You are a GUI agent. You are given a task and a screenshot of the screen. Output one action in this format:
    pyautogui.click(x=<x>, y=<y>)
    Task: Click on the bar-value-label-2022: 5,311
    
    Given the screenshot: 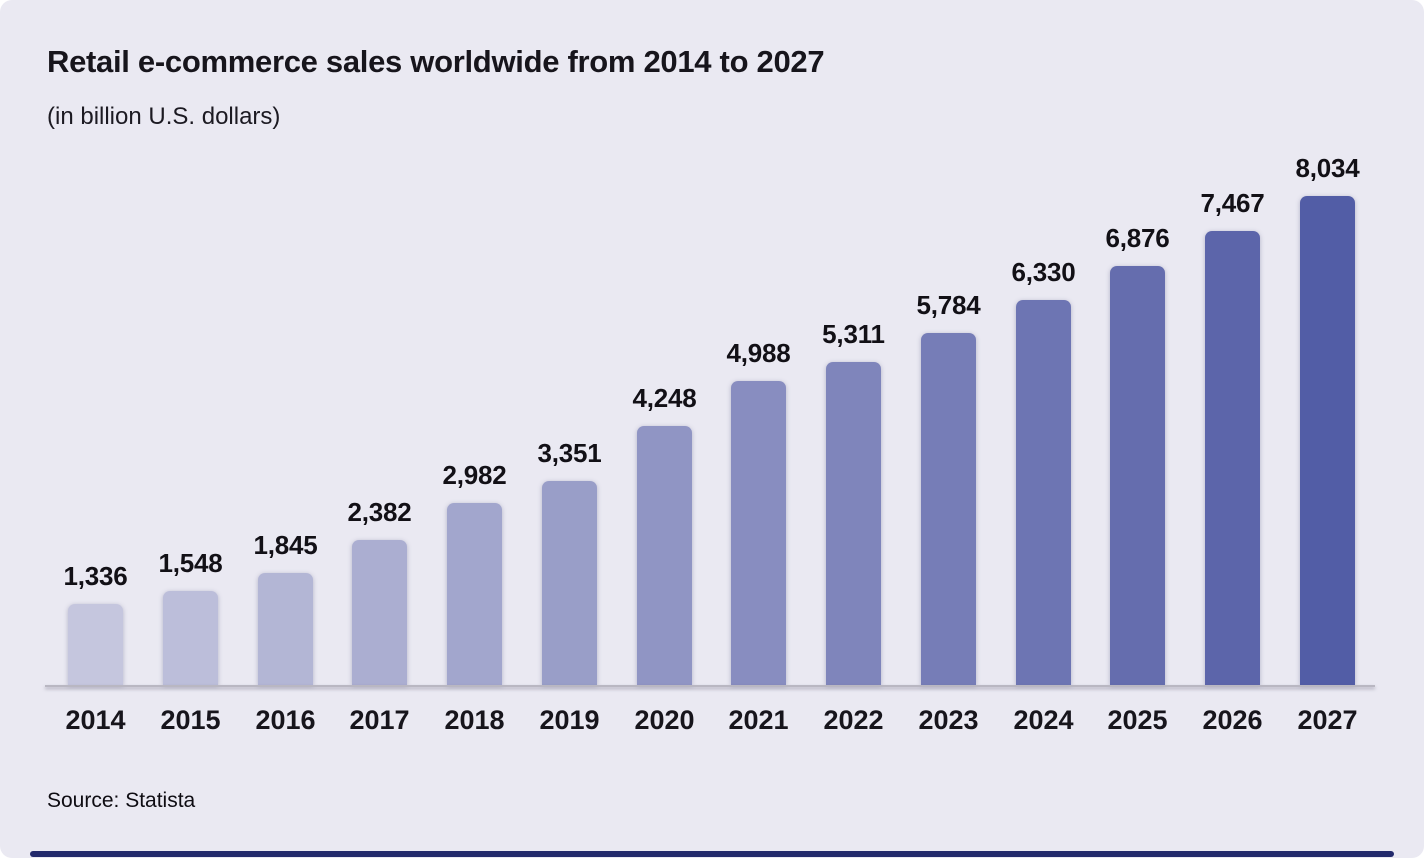 What is the action you would take?
    pyautogui.click(x=853, y=334)
    